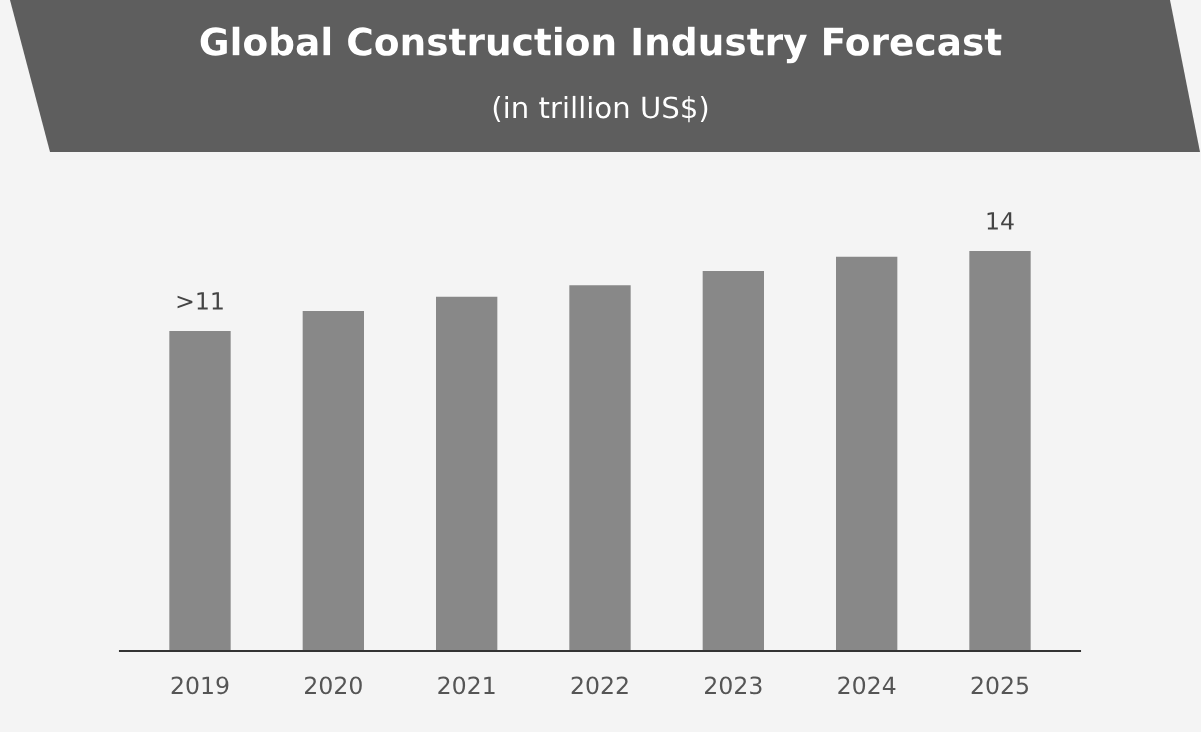  I want to click on x-tick-label: 2023, so click(733, 685).